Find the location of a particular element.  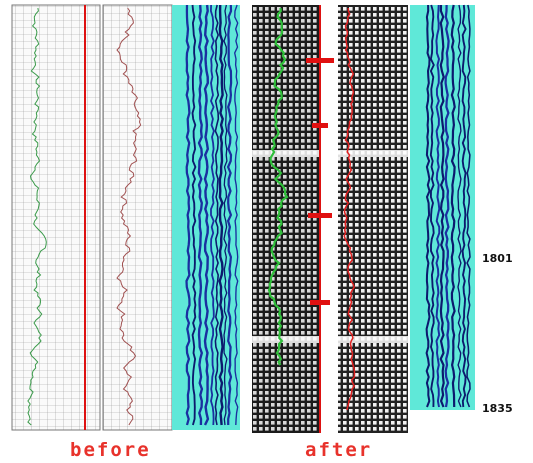

depth-label: 1801 is located at coordinates (497, 258).